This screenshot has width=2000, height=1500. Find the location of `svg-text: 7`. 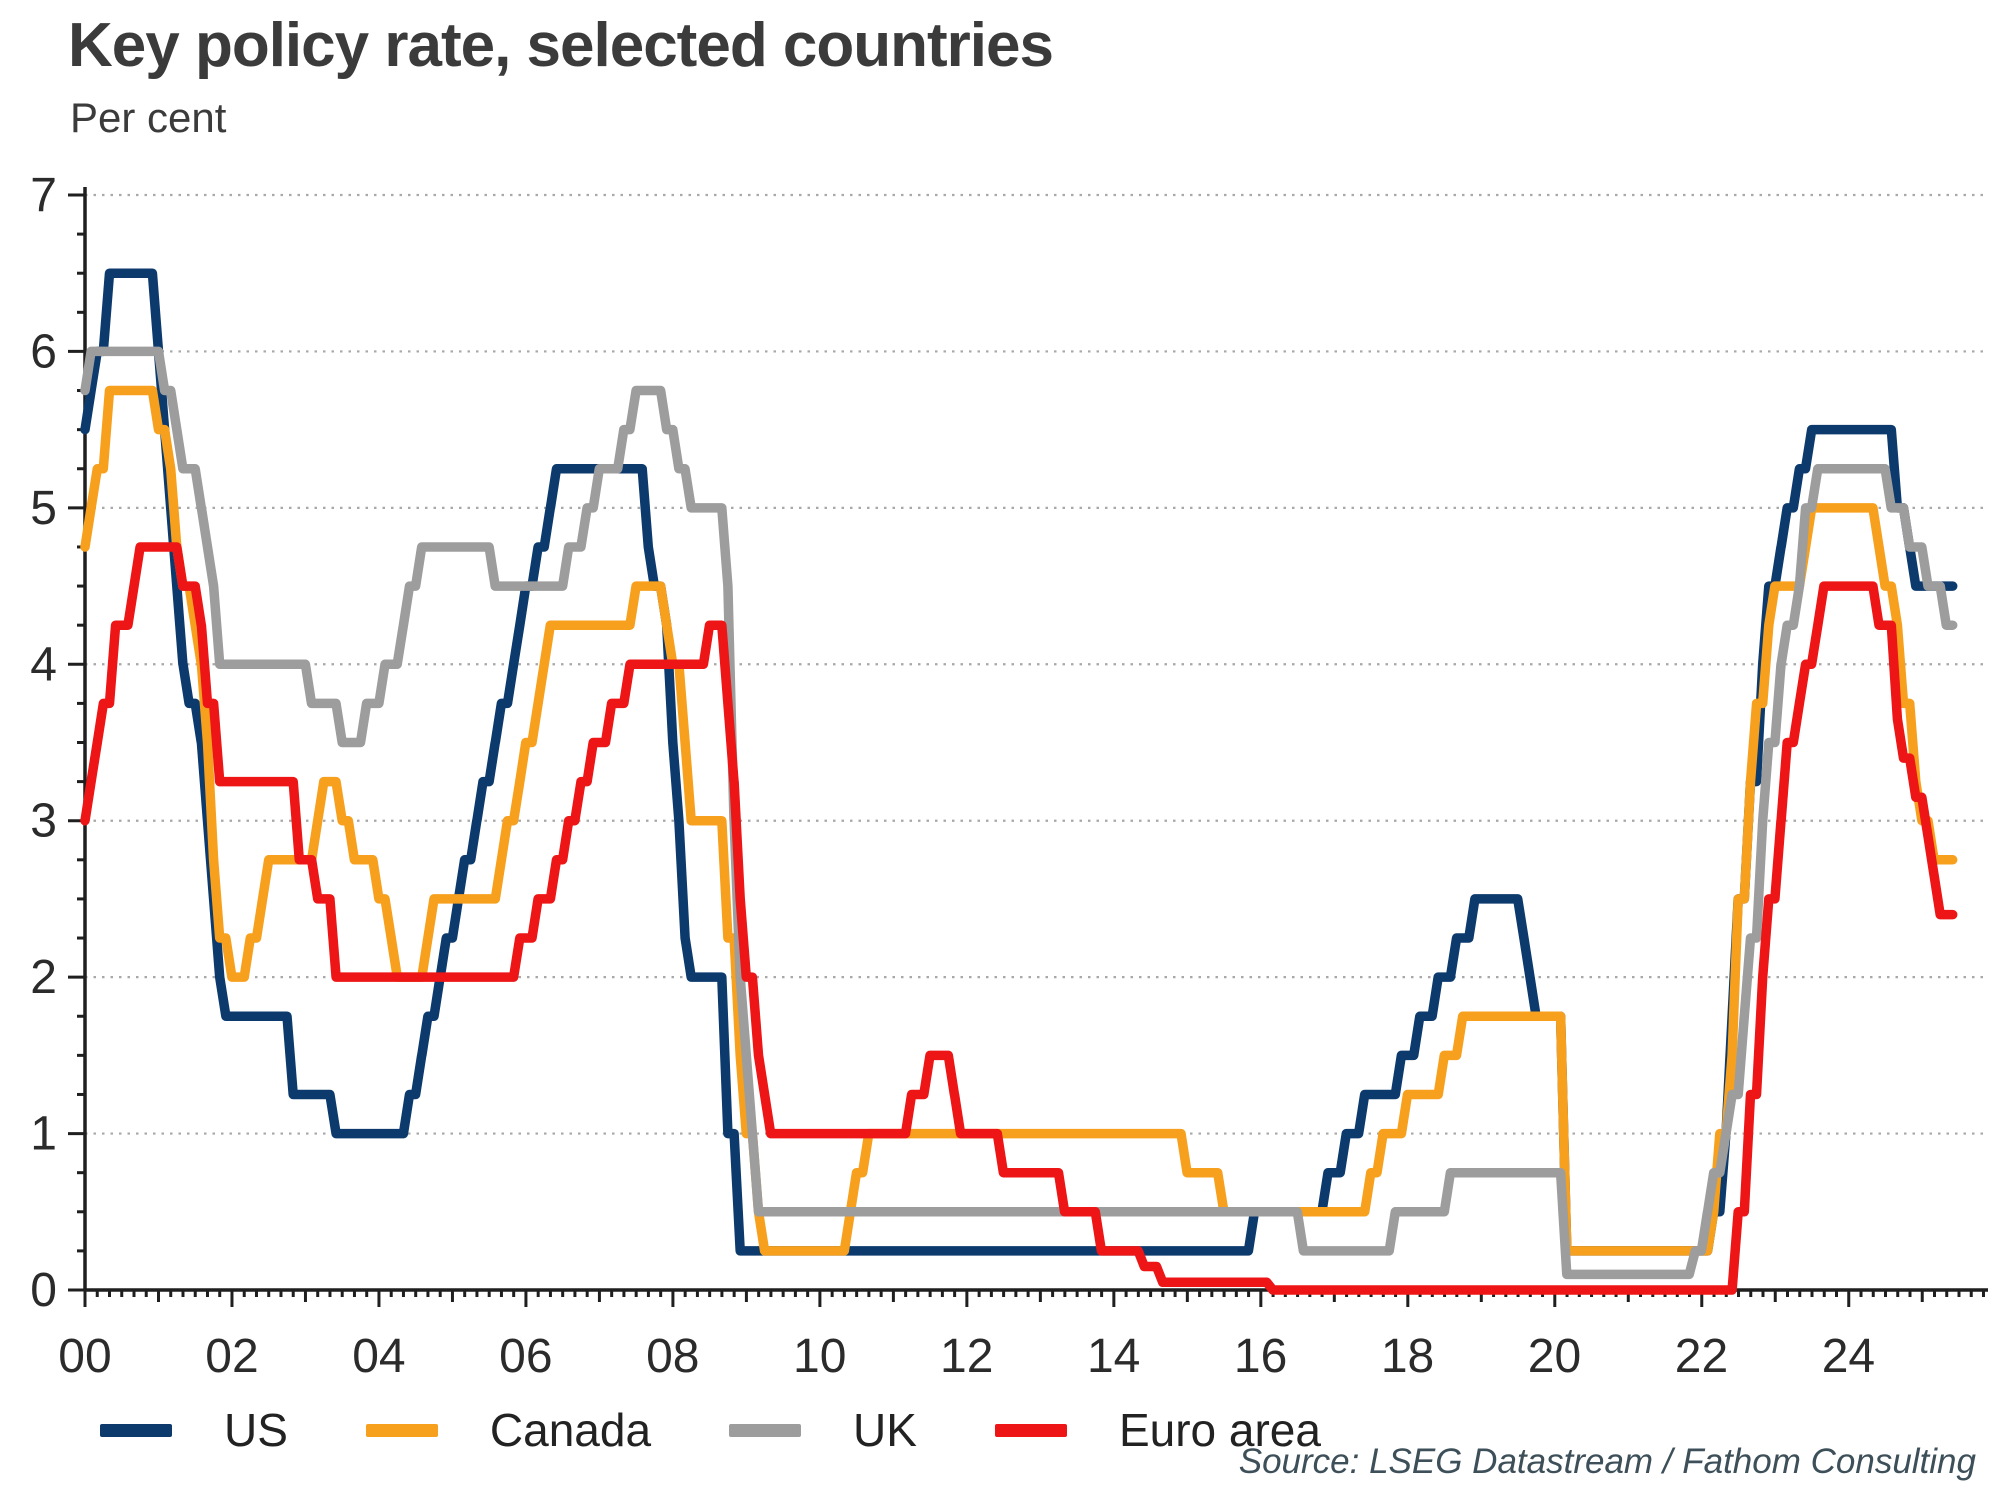

svg-text: 7 is located at coordinates (43, 195).